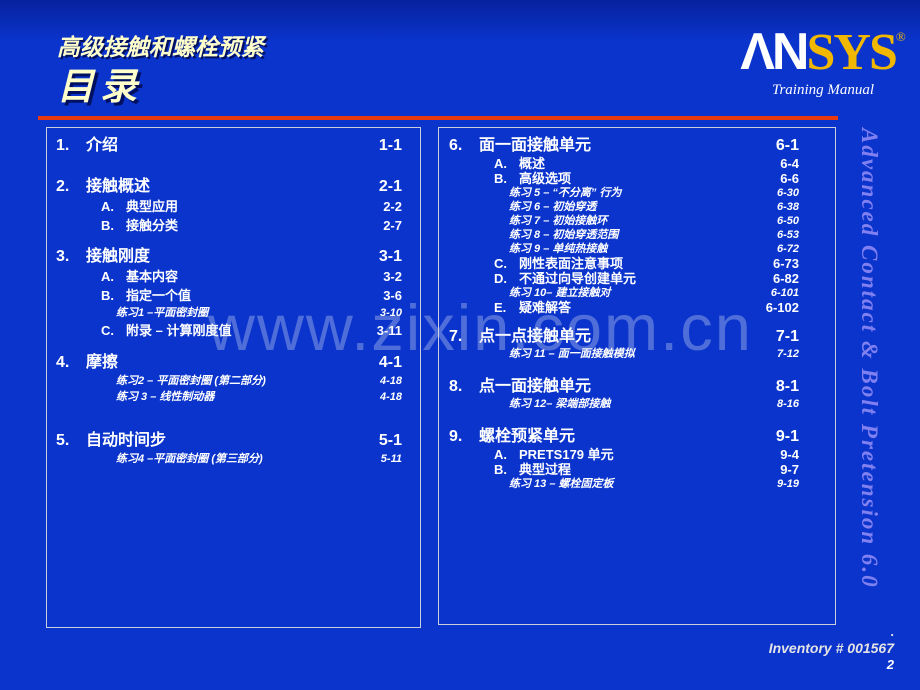  What do you see at coordinates (152, 225) in the screenshot?
I see `toc-subitem-title: 接触分类` at bounding box center [152, 225].